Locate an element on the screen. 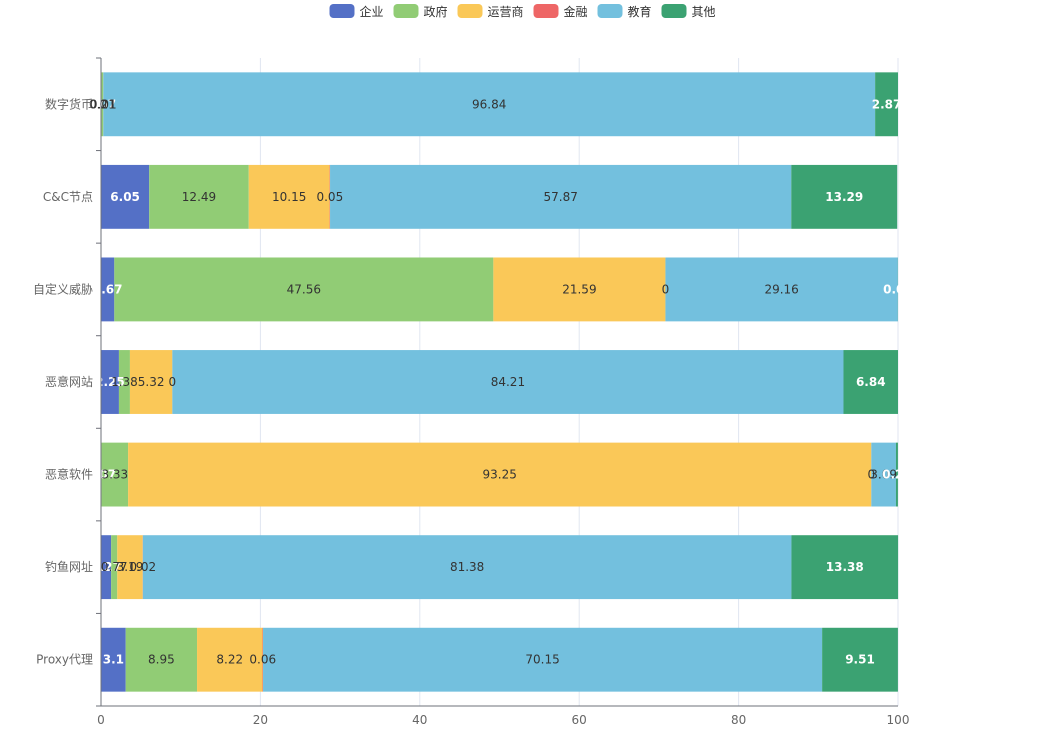 The image size is (1045, 749). legend-item-3: 金融 is located at coordinates (560, 11).